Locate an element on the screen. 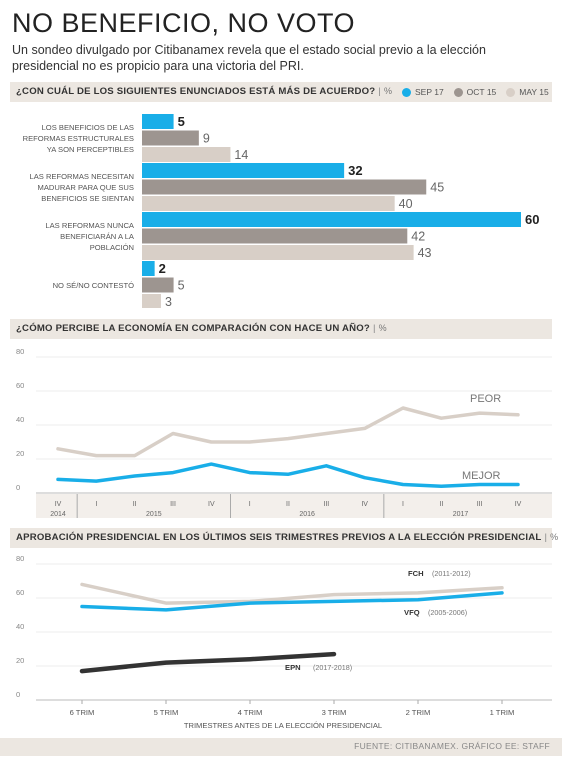  series-label: EPN is located at coordinates (293, 667).